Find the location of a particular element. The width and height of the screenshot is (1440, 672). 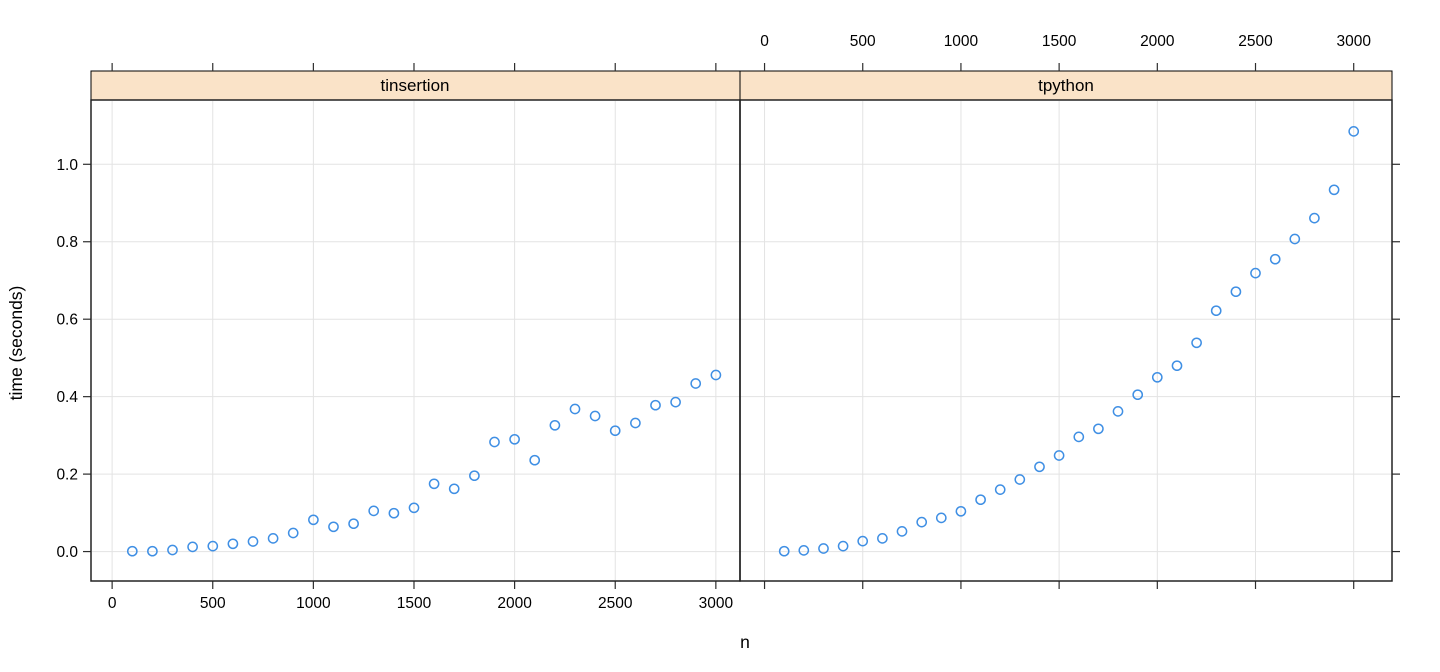

x-tick-label-top: 0 is located at coordinates (764, 41).